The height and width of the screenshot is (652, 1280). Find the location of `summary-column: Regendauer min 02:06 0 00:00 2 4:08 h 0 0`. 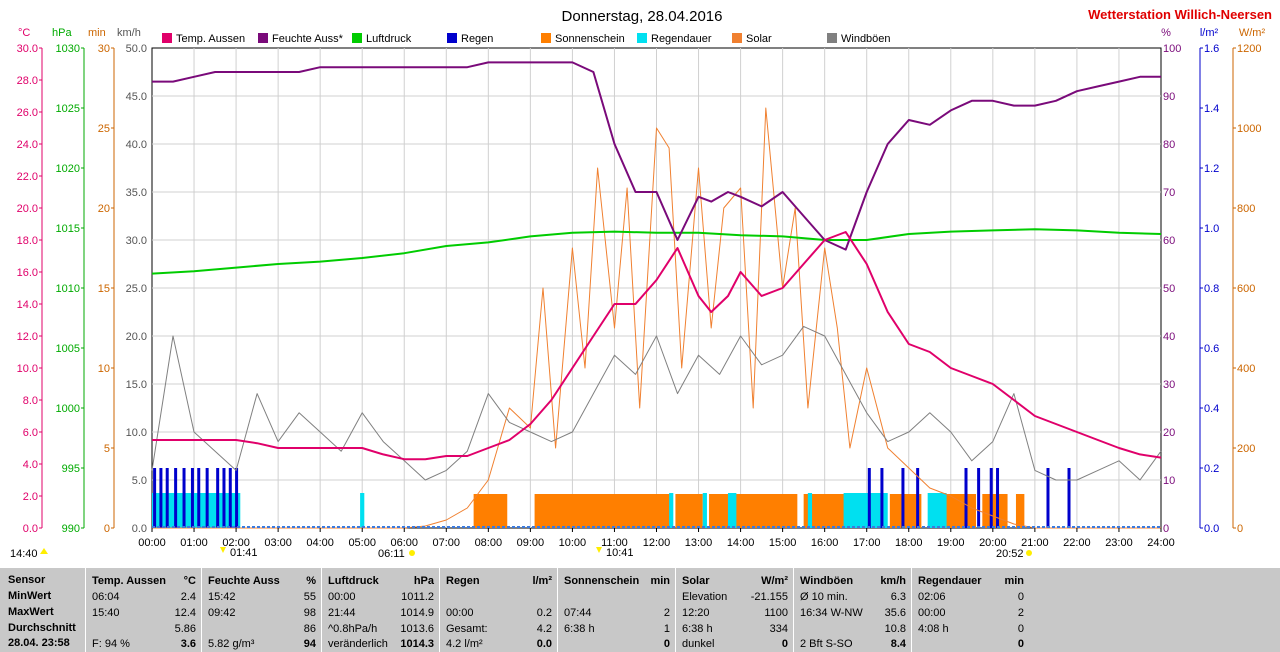

summary-column: Regendauer min 02:06 0 00:00 2 4:08 h 0 0 is located at coordinates (971, 610).